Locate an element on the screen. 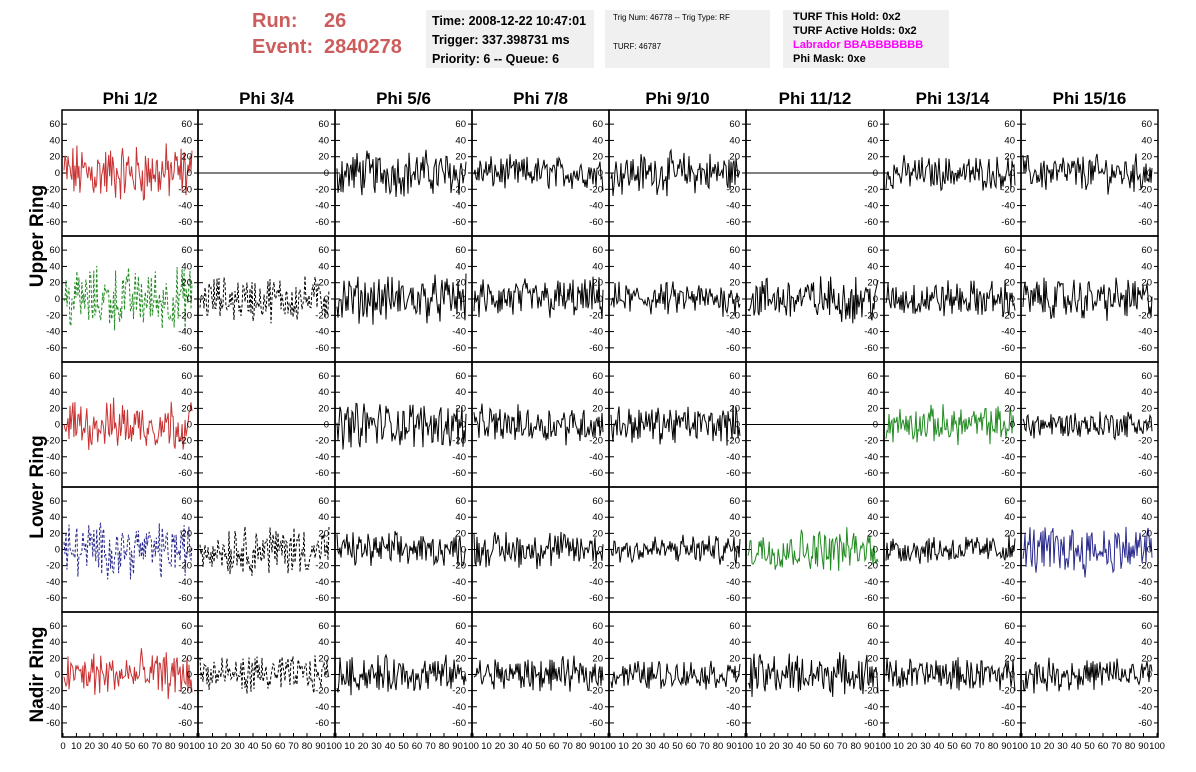 This screenshot has height=772, width=1196. y-tick-label: 60 is located at coordinates (54, 250).